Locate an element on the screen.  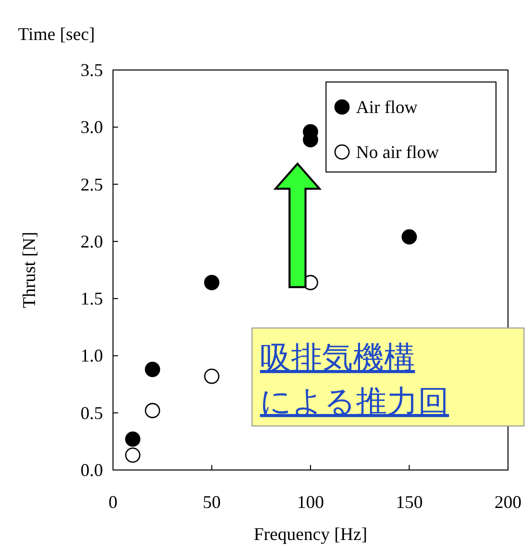
x-axis-title: Frequency [Hz] is located at coordinates (311, 534).